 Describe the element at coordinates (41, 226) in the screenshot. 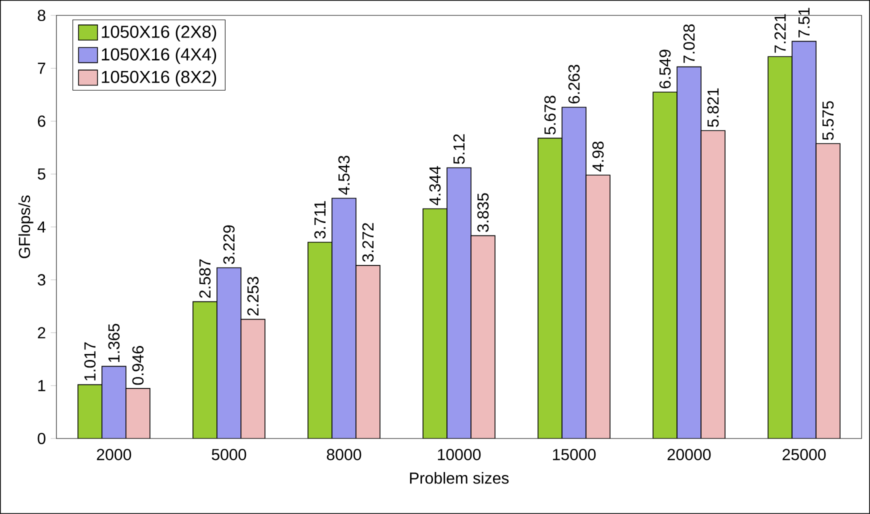

I see `y-tick-label: 4` at that location.